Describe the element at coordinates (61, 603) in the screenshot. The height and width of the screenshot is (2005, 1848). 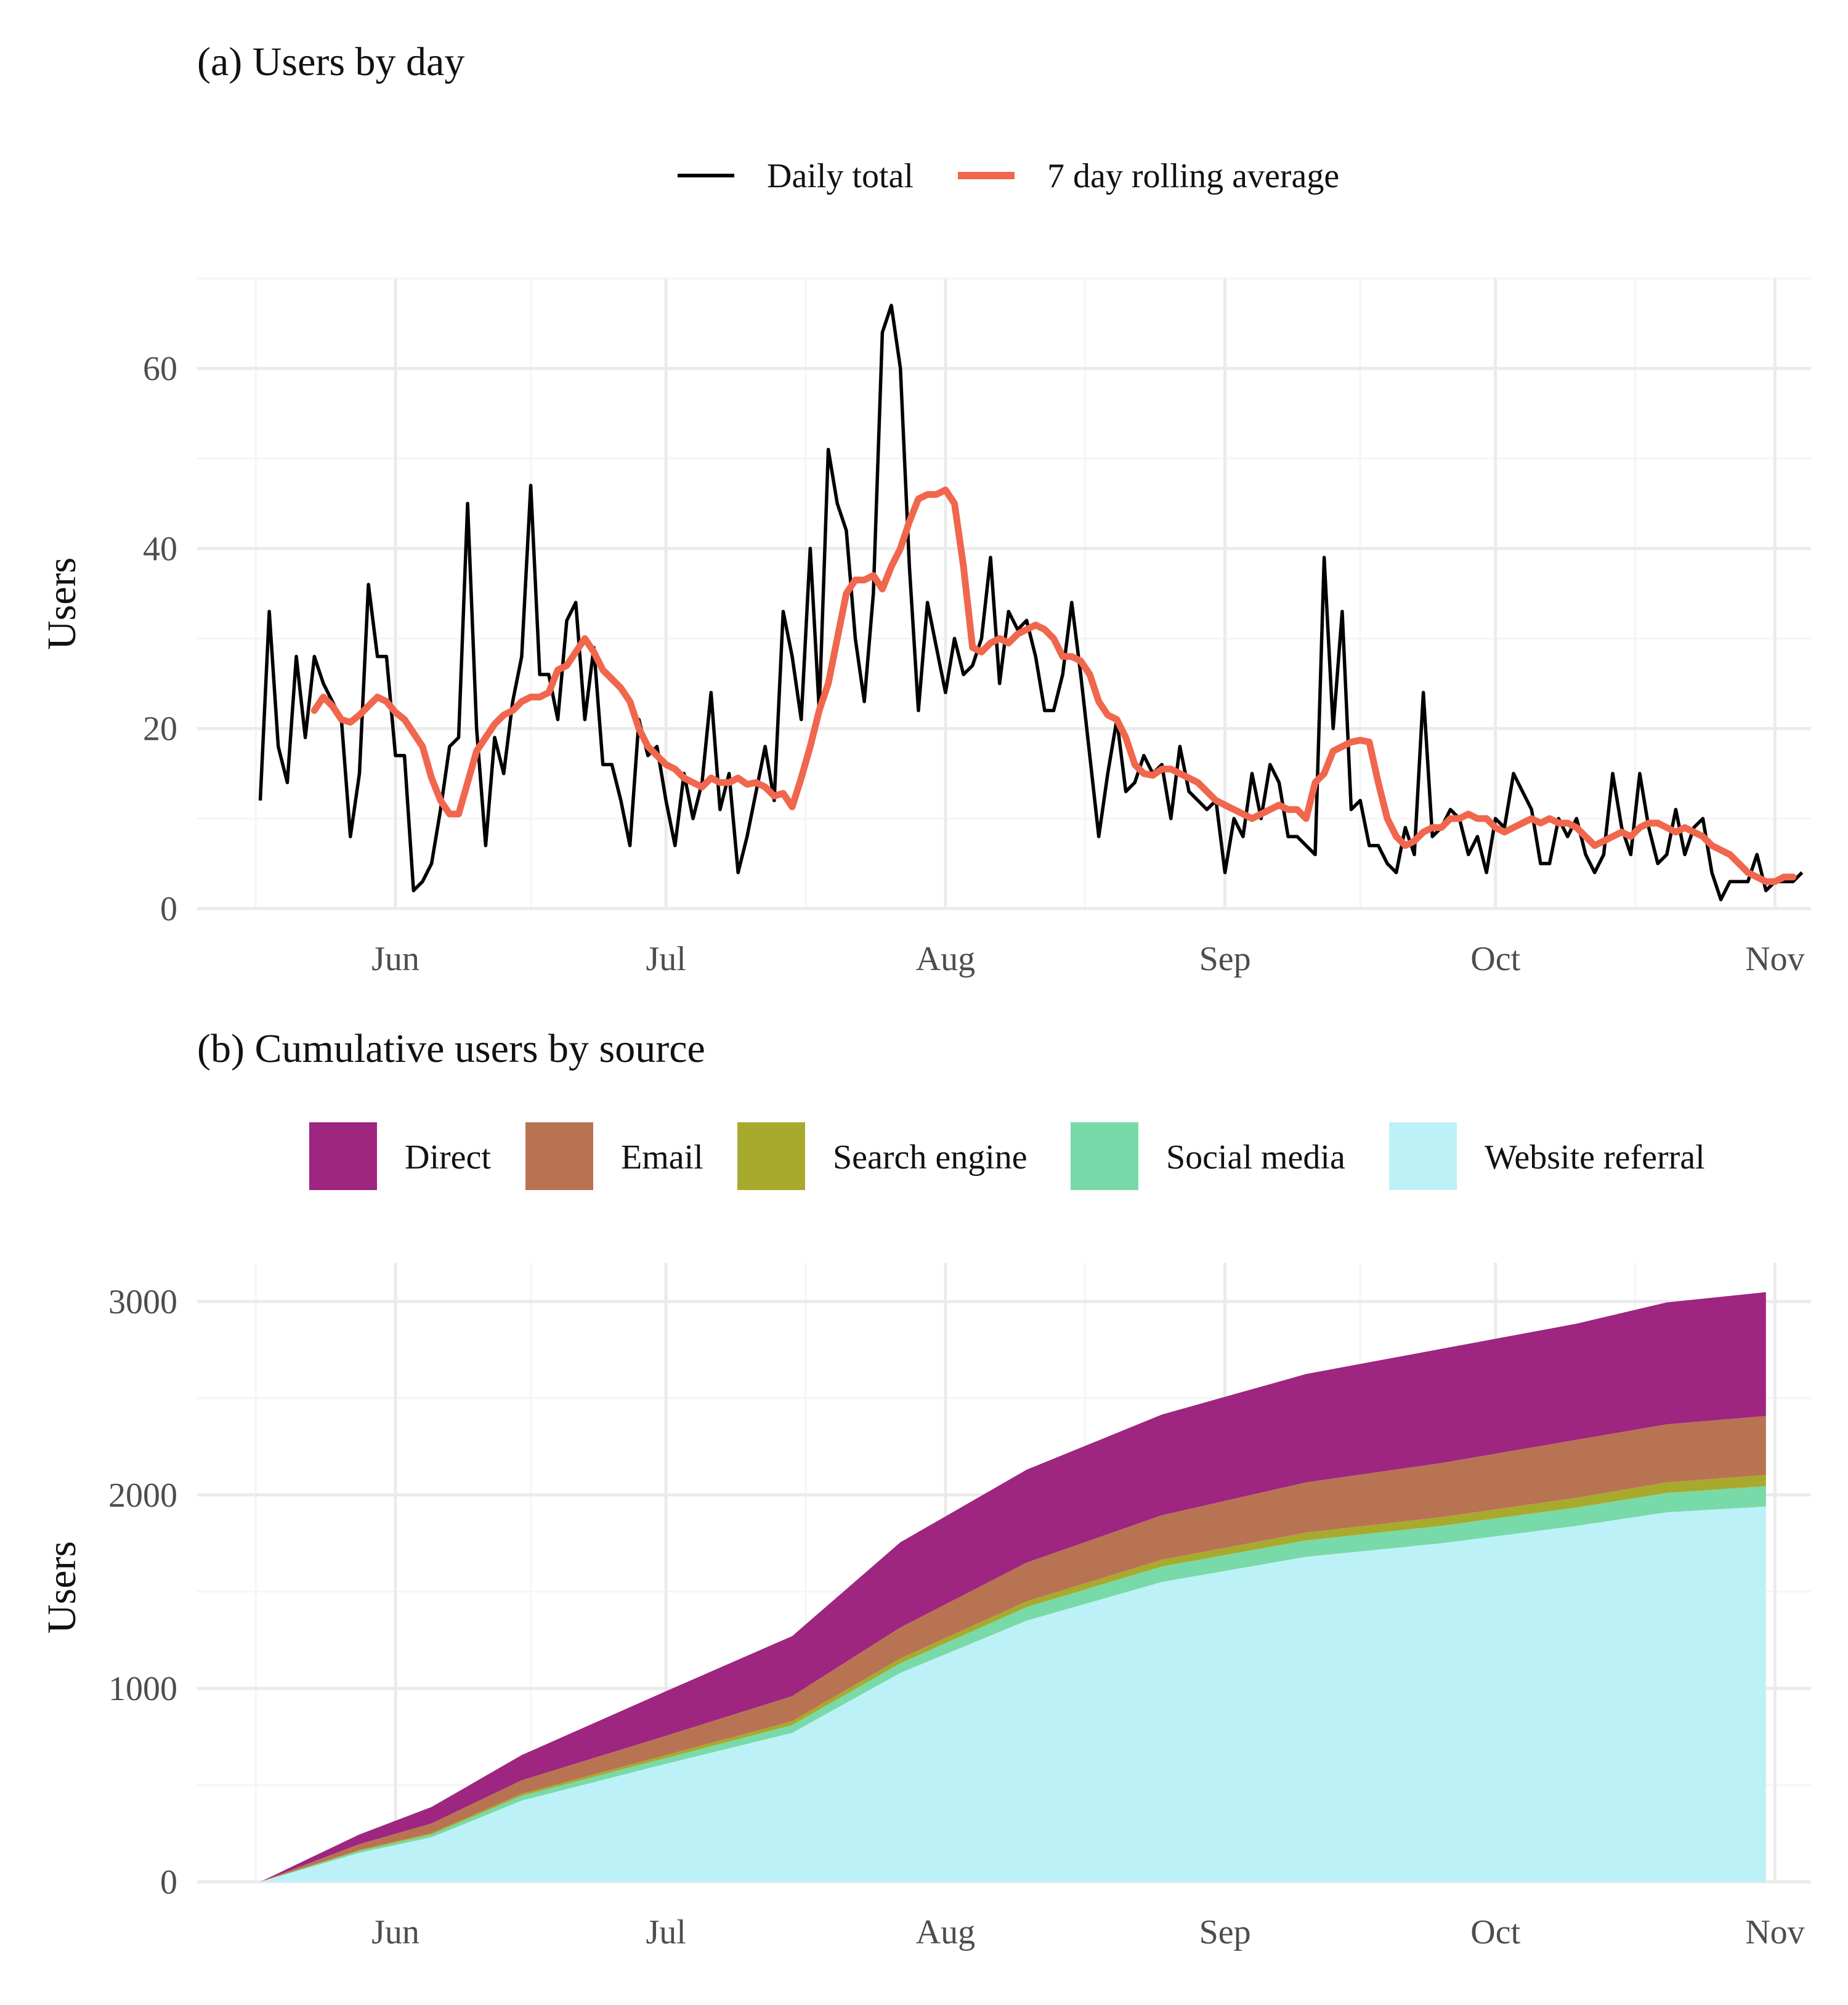
I see `chart-a-ylabel: Users` at that location.